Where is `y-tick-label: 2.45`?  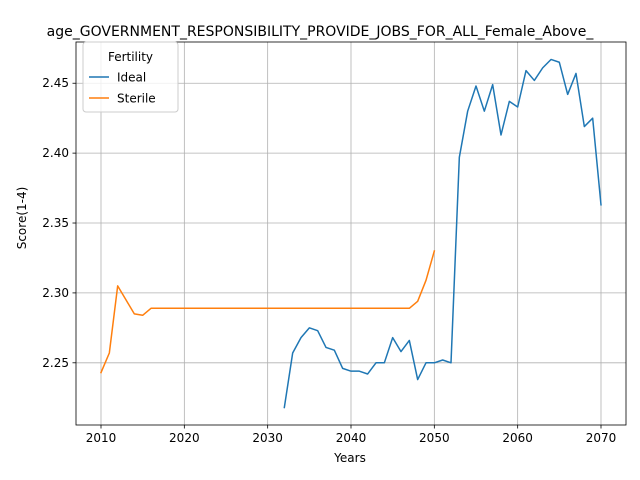 y-tick-label: 2.45 is located at coordinates (55, 83).